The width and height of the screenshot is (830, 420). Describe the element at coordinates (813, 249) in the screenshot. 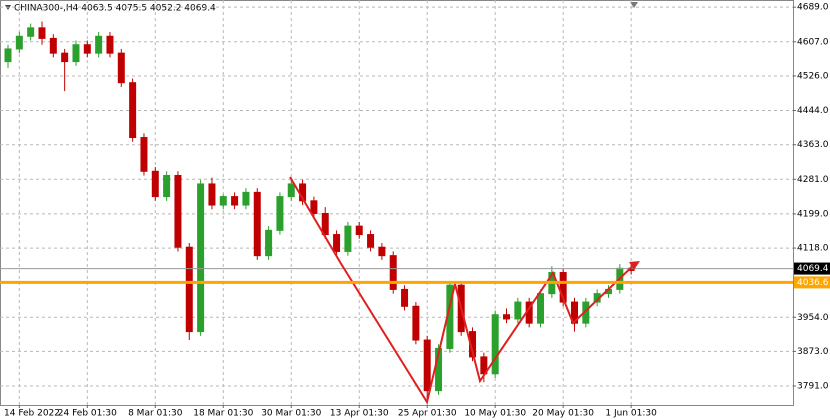

I see `y-tick-label: 4118.0` at that location.